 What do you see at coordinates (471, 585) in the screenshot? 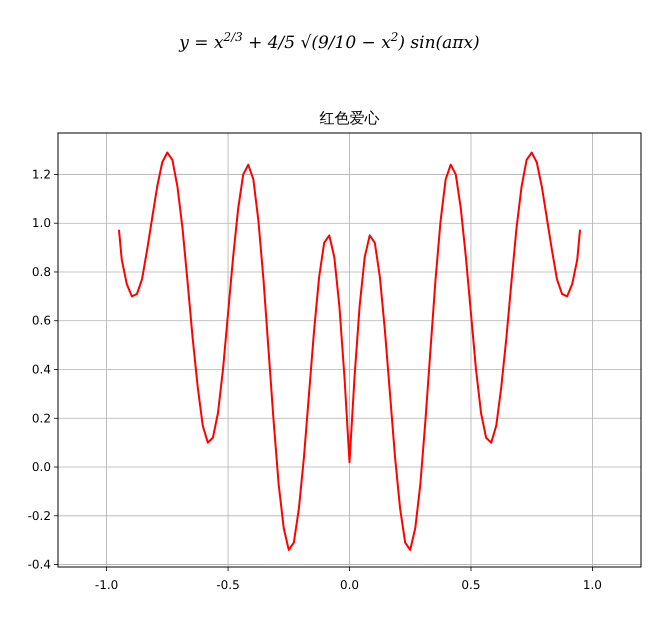
I see `x-tick-label: 0.5` at bounding box center [471, 585].